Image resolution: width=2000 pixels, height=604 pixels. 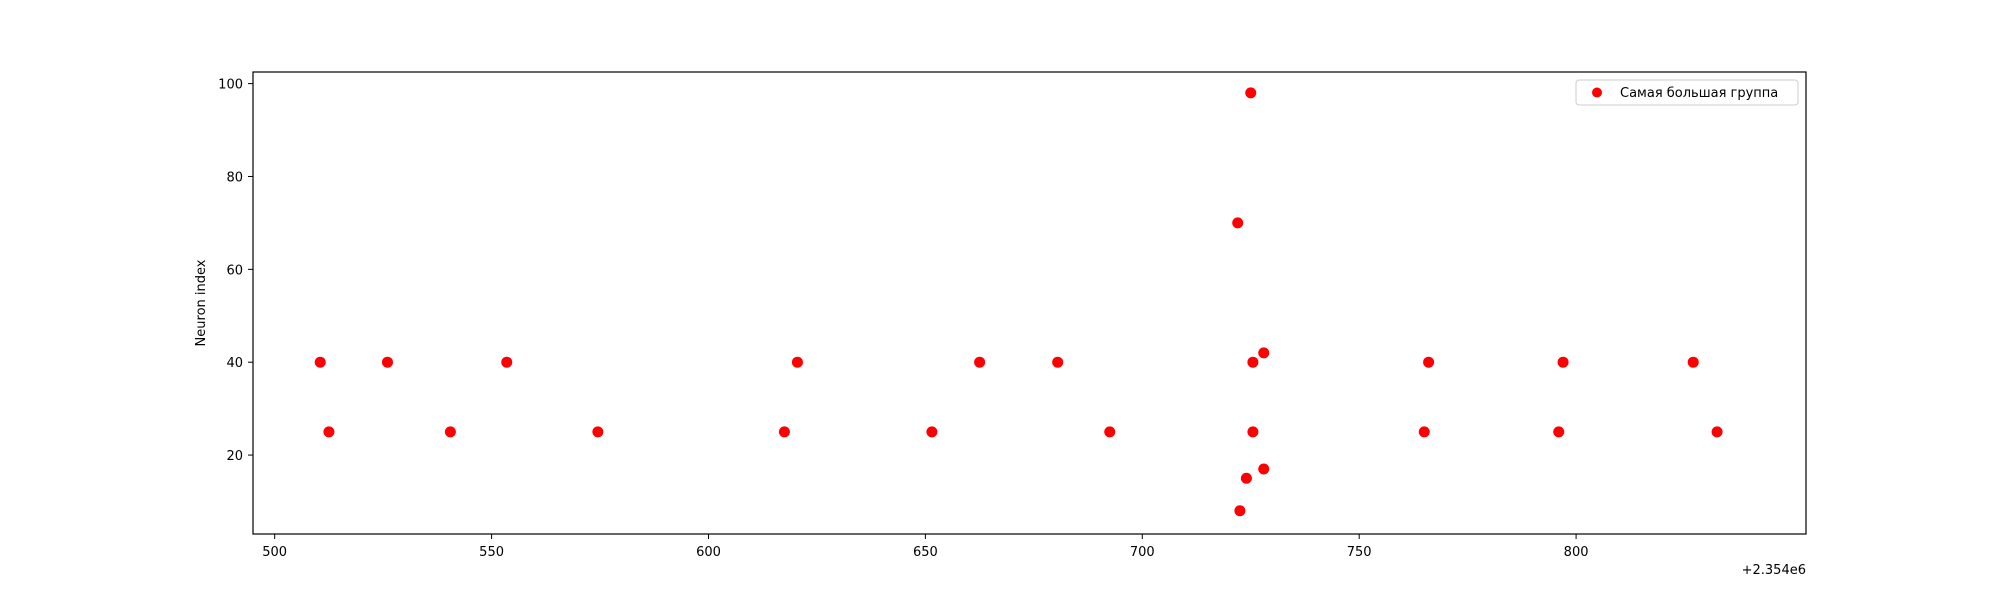 What do you see at coordinates (201, 302) in the screenshot?
I see `y-axis-label: Neuron index` at bounding box center [201, 302].